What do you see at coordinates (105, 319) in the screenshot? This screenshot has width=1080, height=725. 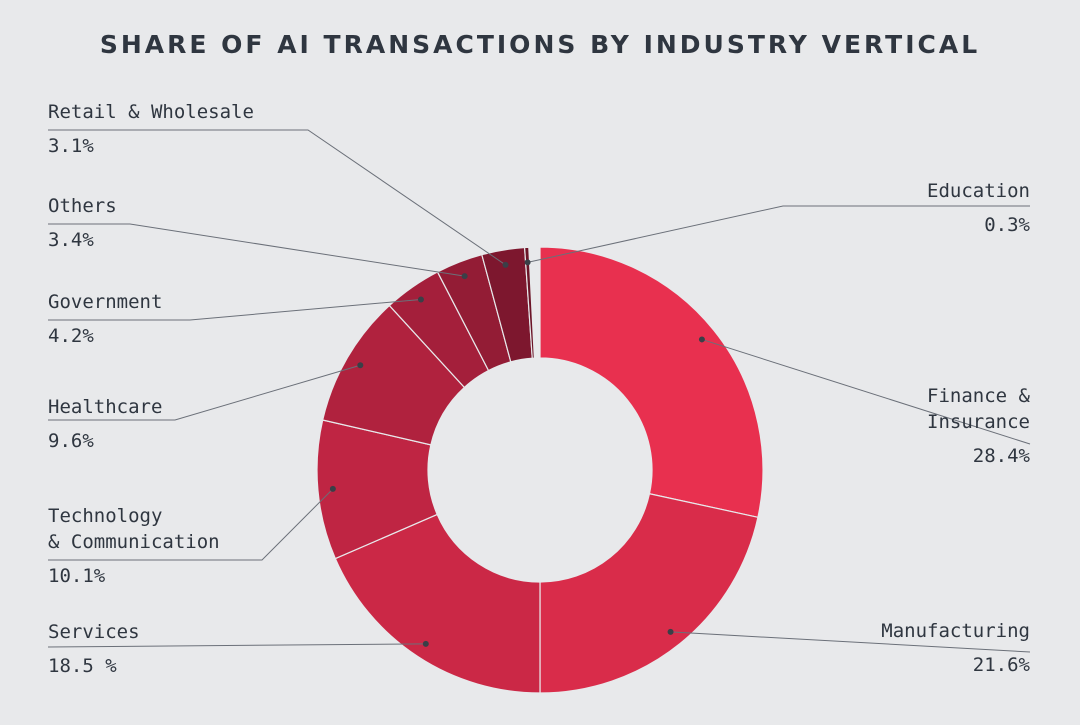 I see `label-government: Government 4.2%` at bounding box center [105, 319].